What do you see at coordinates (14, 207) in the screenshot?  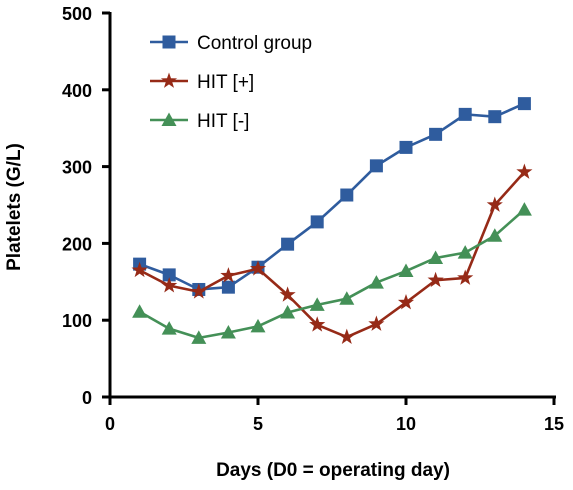 I see `y-axis-title: Platelets (G/L)` at bounding box center [14, 207].